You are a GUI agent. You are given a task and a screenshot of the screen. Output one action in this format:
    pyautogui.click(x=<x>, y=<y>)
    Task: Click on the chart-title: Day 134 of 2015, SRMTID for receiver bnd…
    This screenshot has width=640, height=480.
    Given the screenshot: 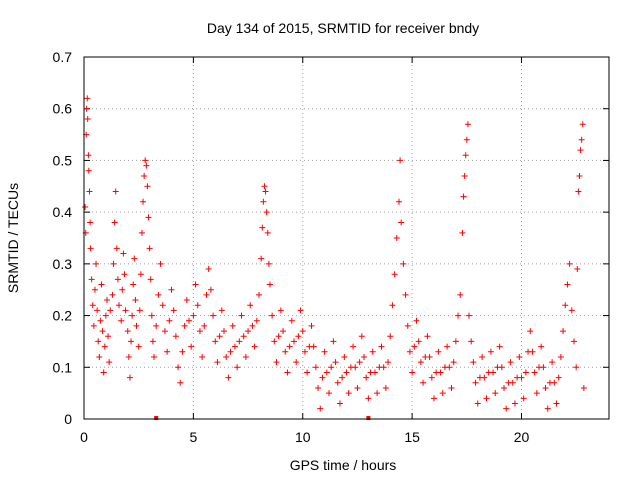 What is the action you would take?
    pyautogui.click(x=343, y=28)
    